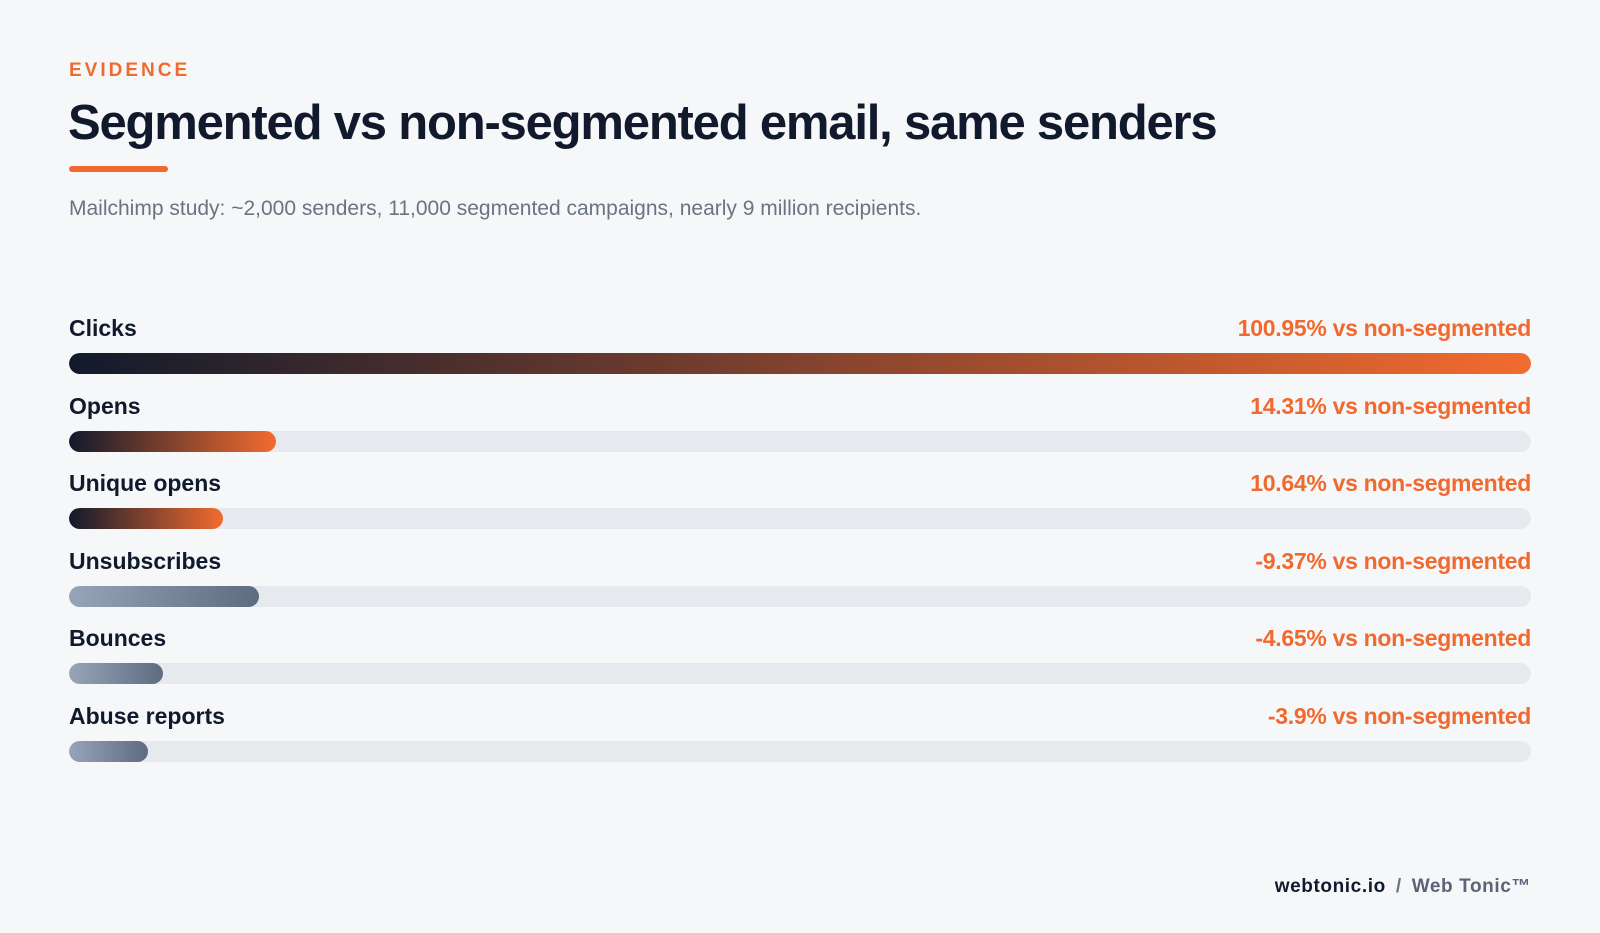 This screenshot has width=1600, height=933. I want to click on chart-row: Clicks 100.95% vs non-segmented, so click(800, 352).